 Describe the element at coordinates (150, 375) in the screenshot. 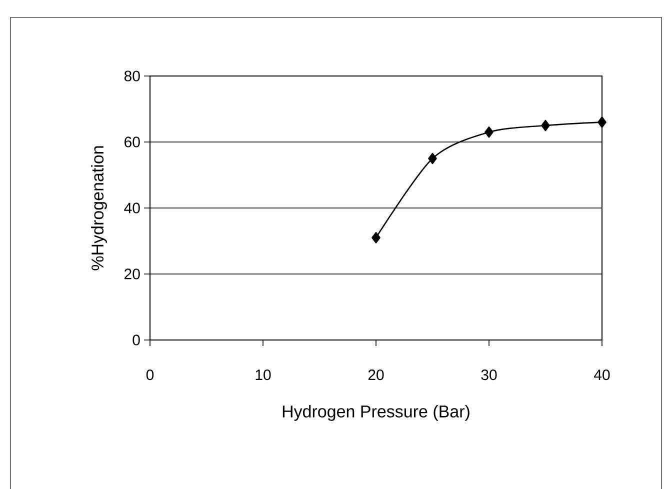

I see `x-tick-label: 0` at that location.